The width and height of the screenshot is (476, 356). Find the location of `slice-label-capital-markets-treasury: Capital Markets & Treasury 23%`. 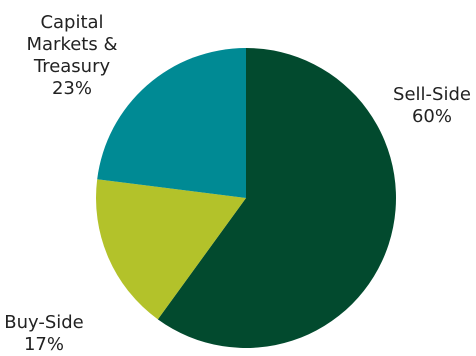

slice-label-capital-markets-treasury: Capital Markets & Treasury 23% is located at coordinates (71, 55).